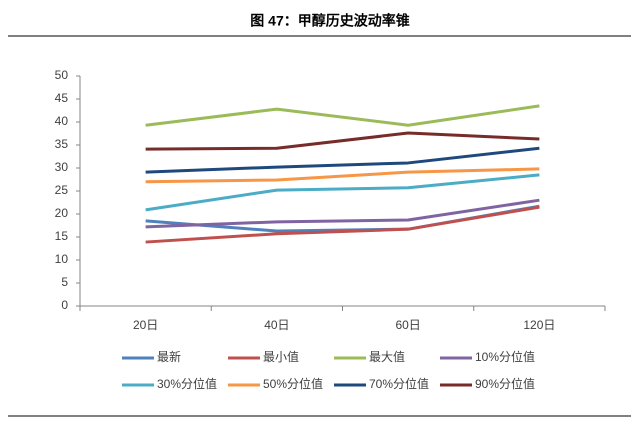 The width and height of the screenshot is (631, 434). I want to click on y-tick-label: 25, so click(62, 190).